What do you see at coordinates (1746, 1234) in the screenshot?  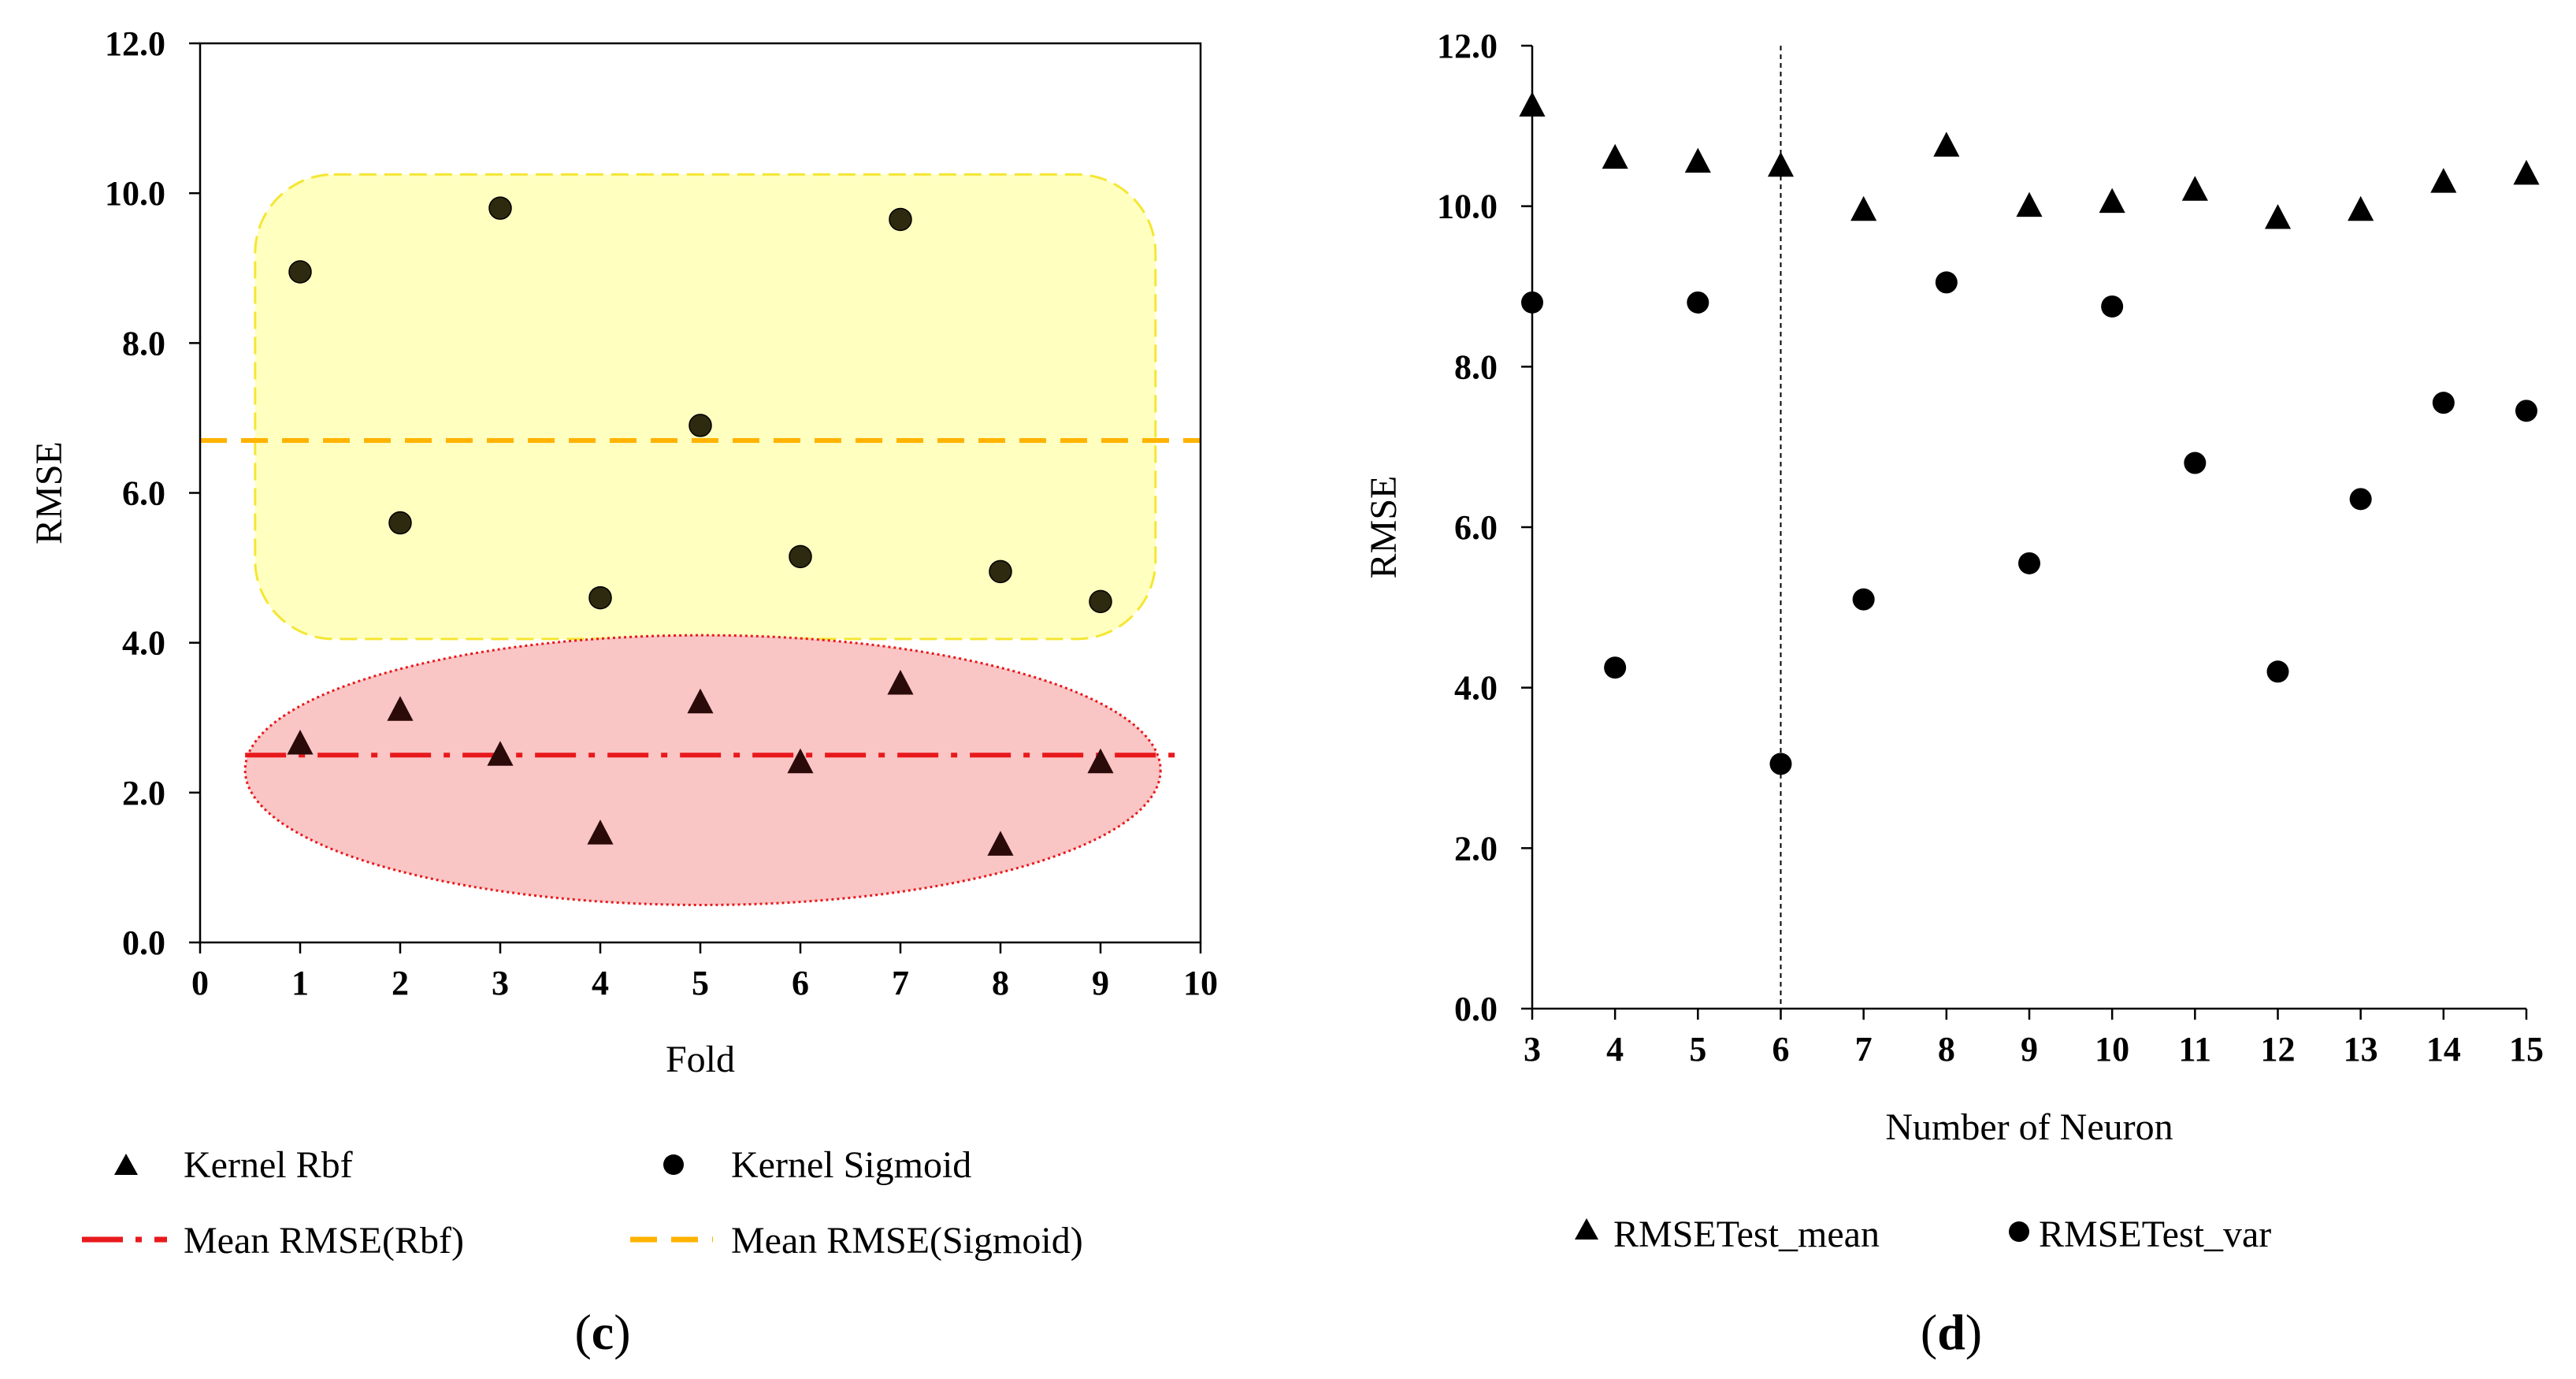 I see `legend-label-mean: RMSETest_mean` at bounding box center [1746, 1234].